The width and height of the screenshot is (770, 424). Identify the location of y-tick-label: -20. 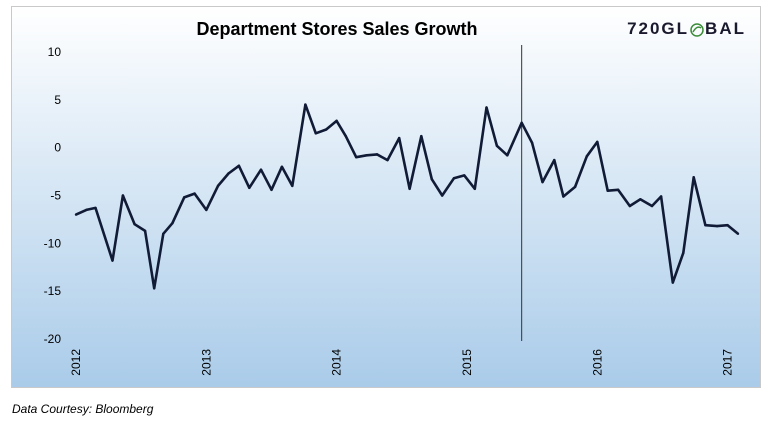
(53, 339).